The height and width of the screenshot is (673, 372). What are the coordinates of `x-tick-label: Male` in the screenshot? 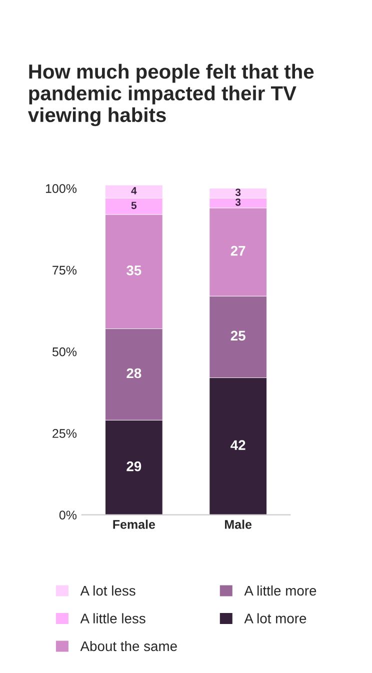 It's located at (238, 524).